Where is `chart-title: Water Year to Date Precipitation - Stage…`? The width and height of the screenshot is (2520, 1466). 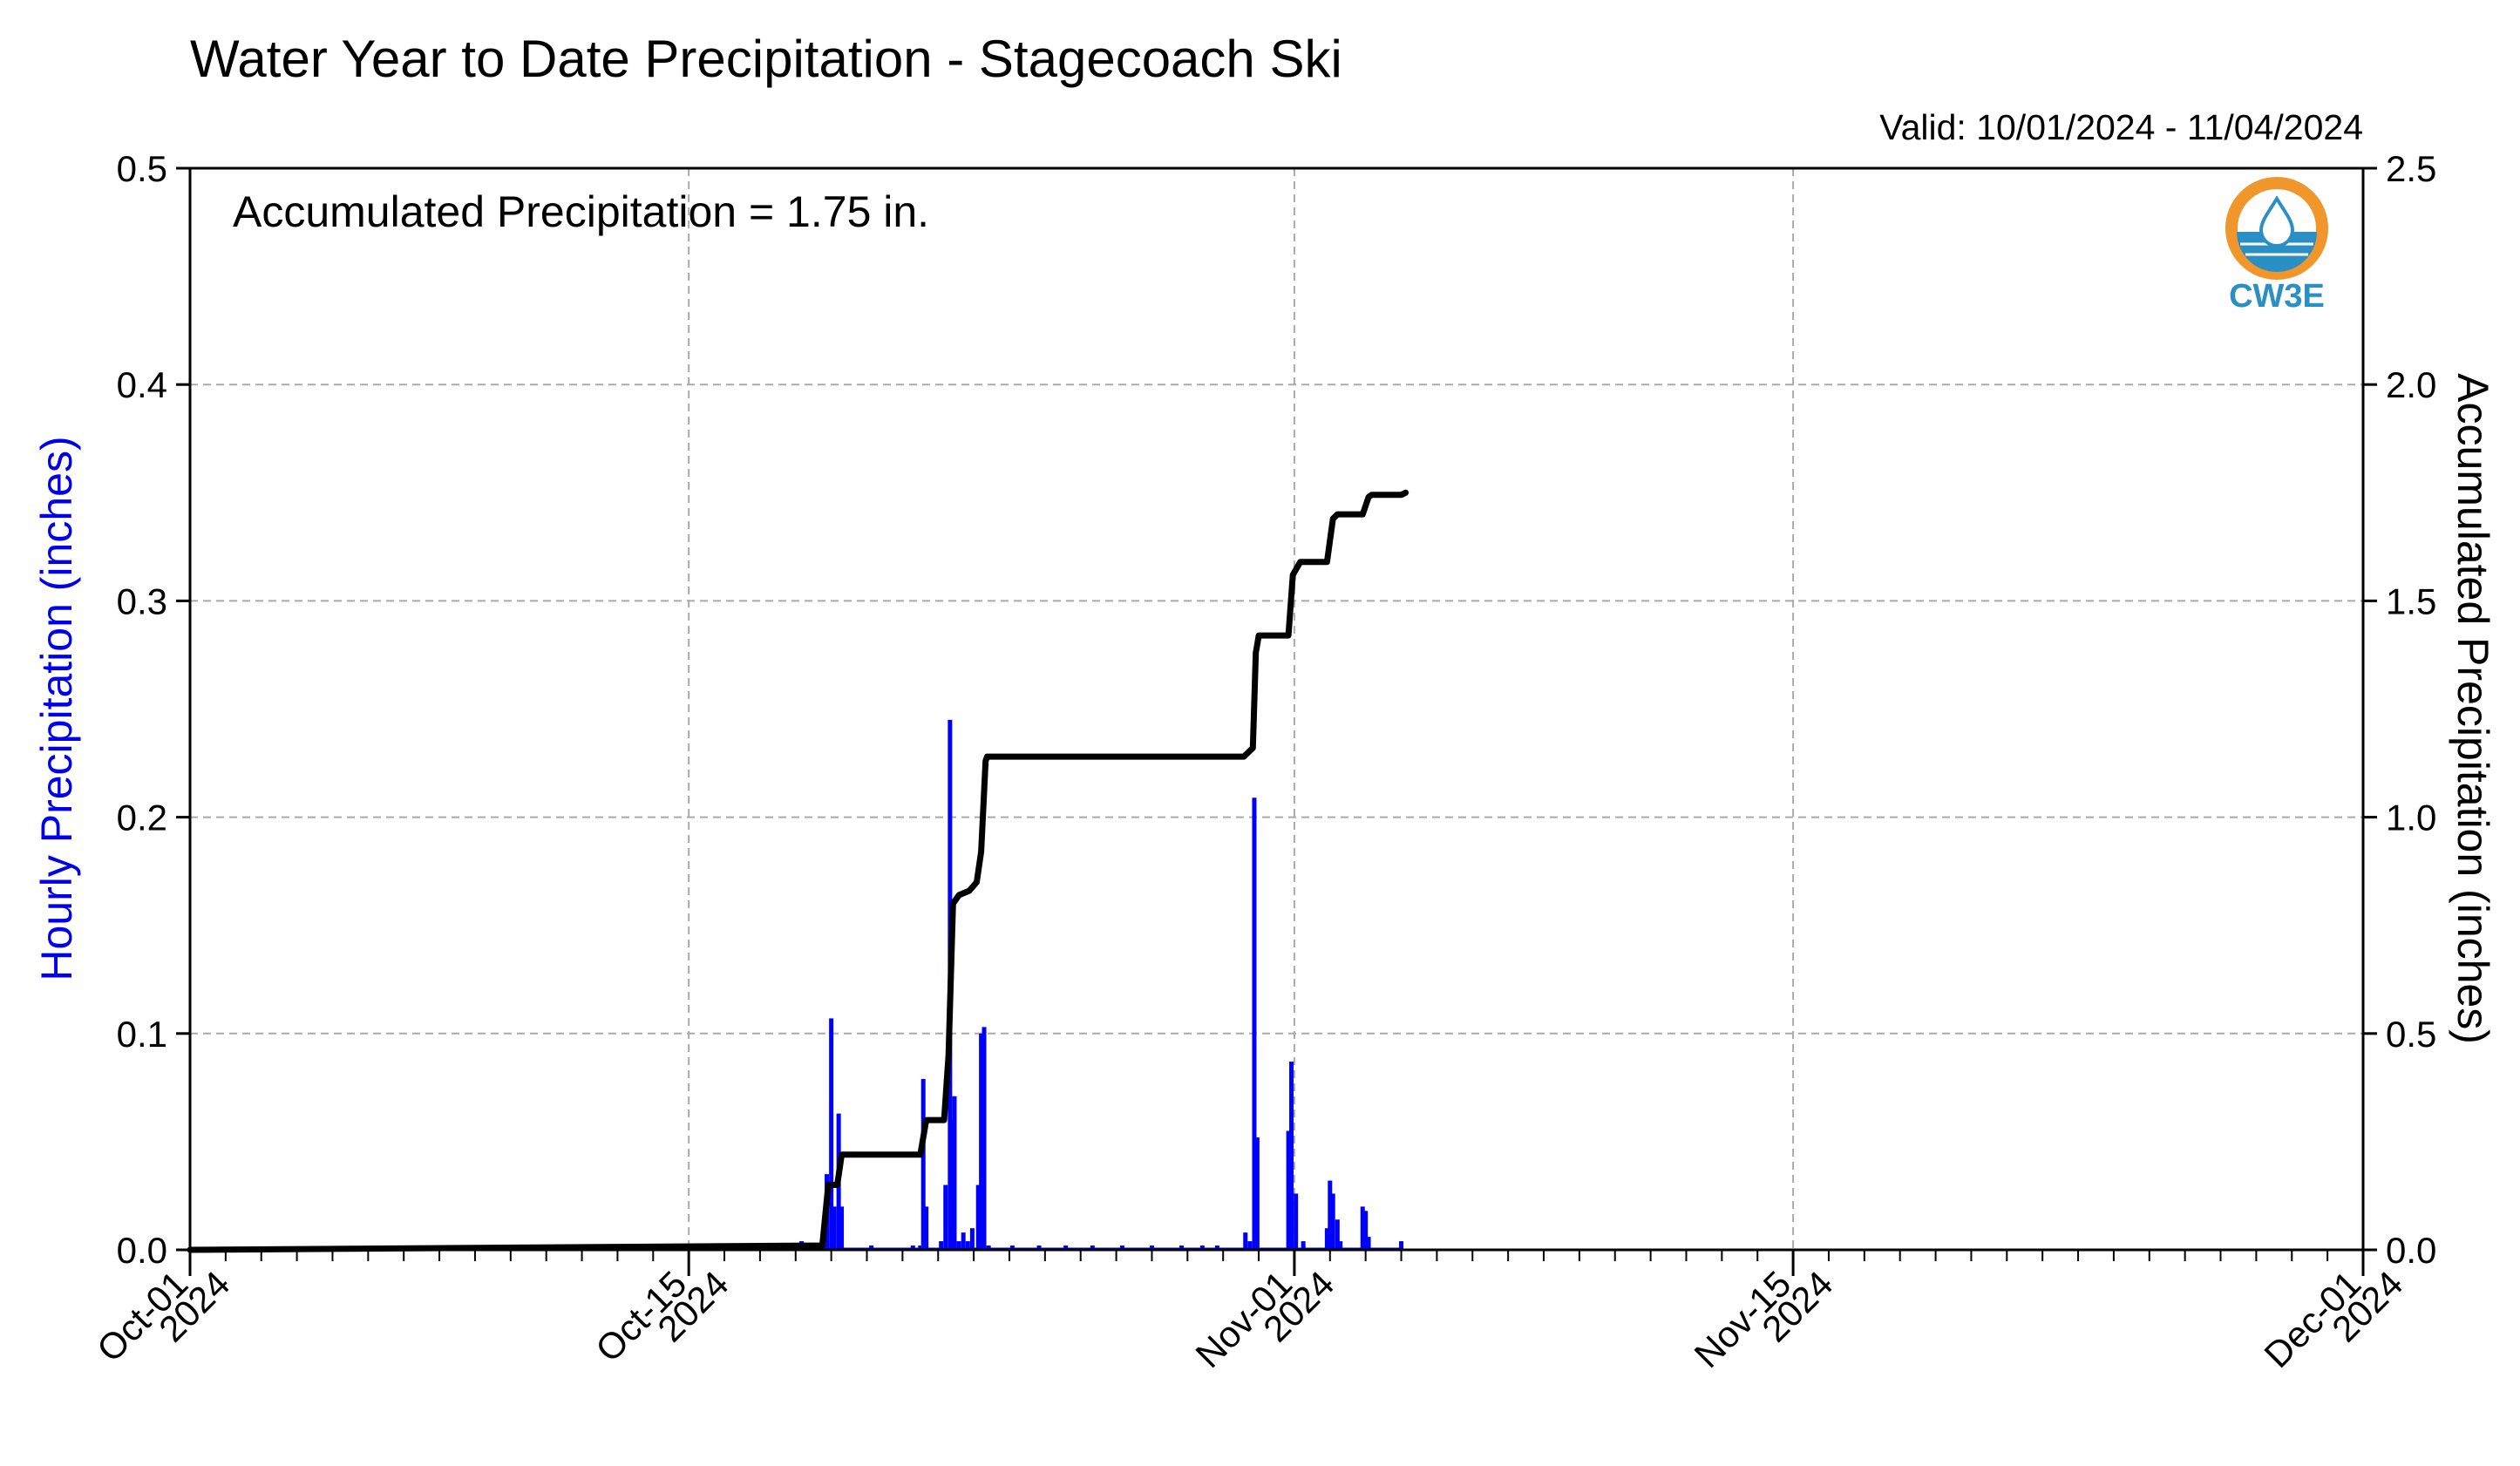
chart-title: Water Year to Date Precipitation - Stage… is located at coordinates (766, 59).